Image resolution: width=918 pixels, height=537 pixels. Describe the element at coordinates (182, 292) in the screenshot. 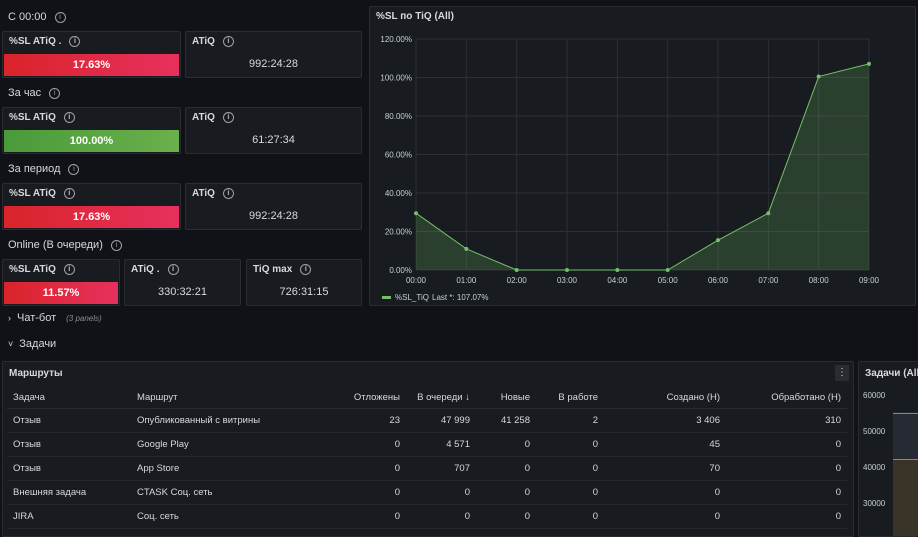

I see `atiq-value: 330:32:21` at that location.